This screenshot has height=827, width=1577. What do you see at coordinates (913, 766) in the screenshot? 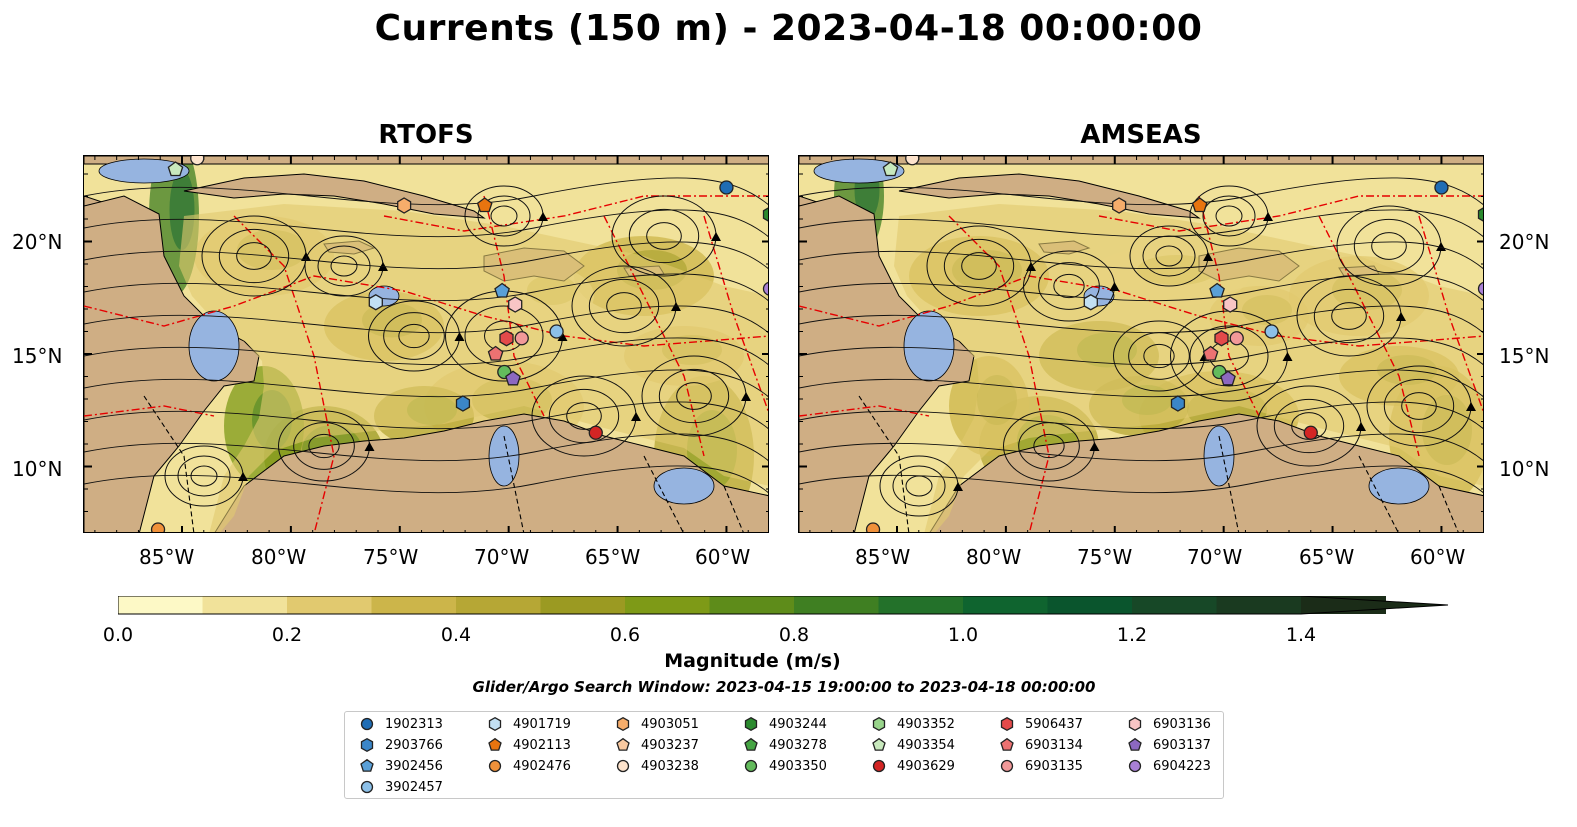
I see `legend-item: 4903629` at bounding box center [913, 766].